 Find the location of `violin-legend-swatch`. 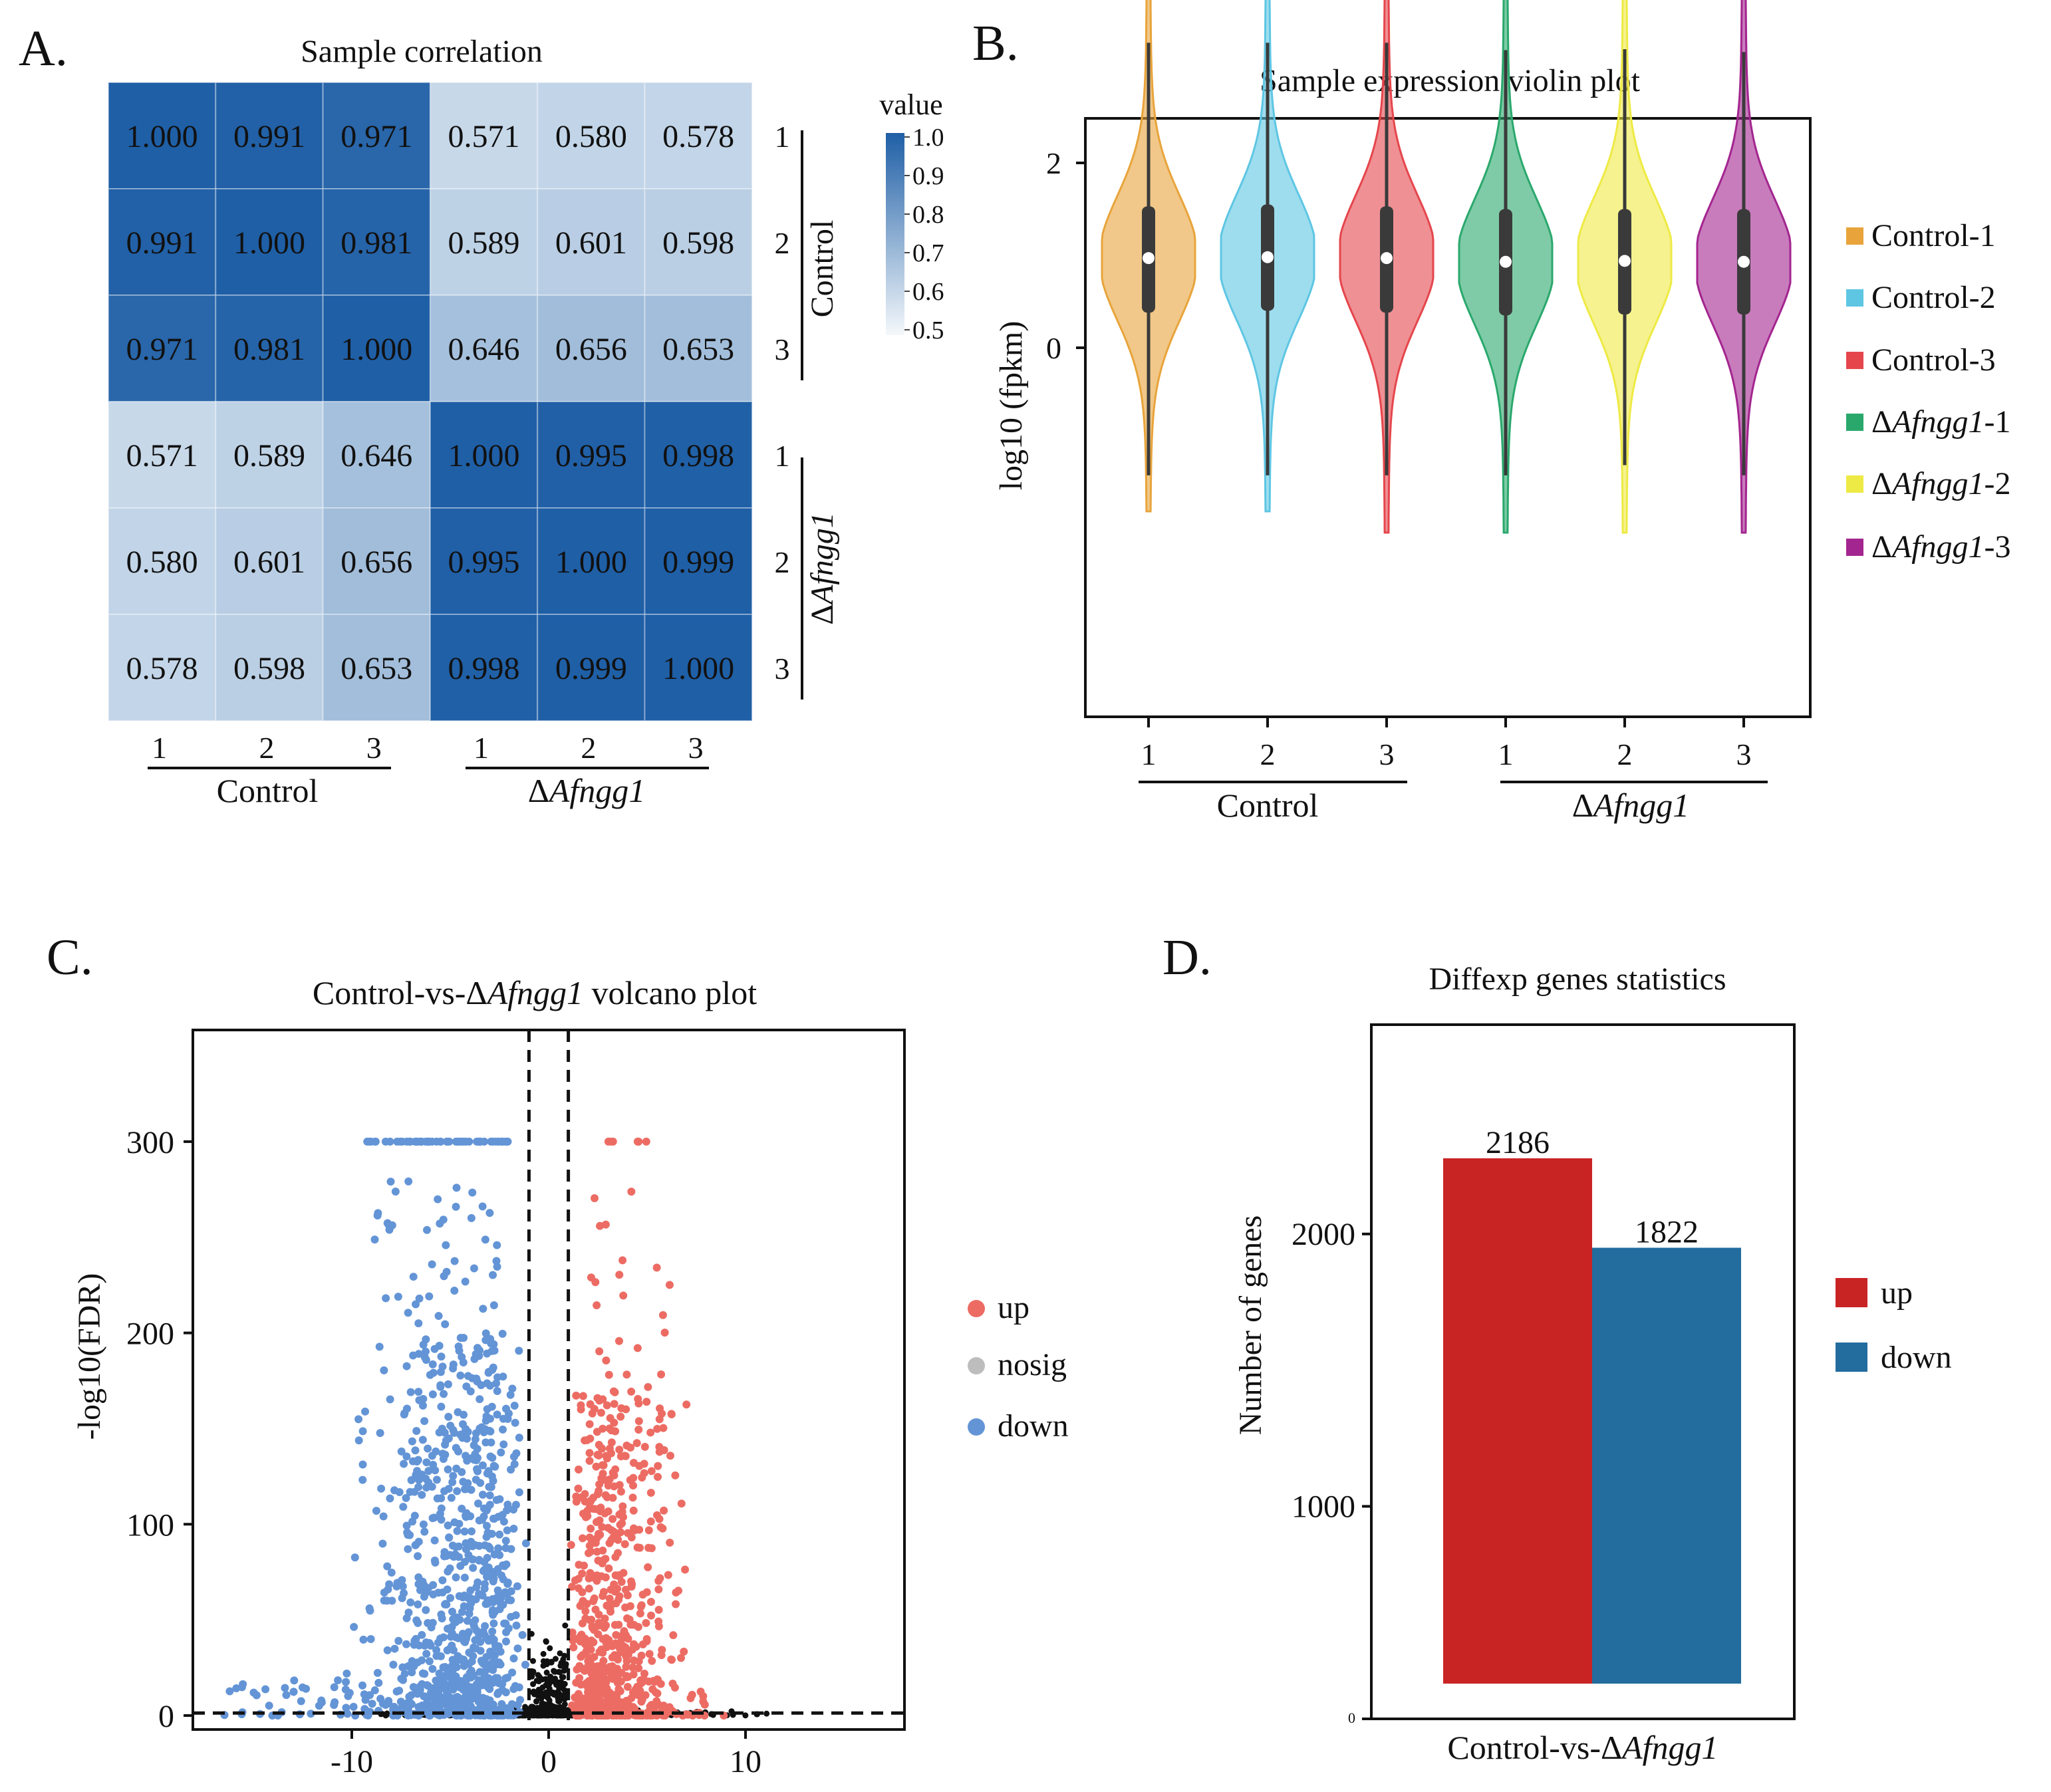

violin-legend-swatch is located at coordinates (1854, 422).